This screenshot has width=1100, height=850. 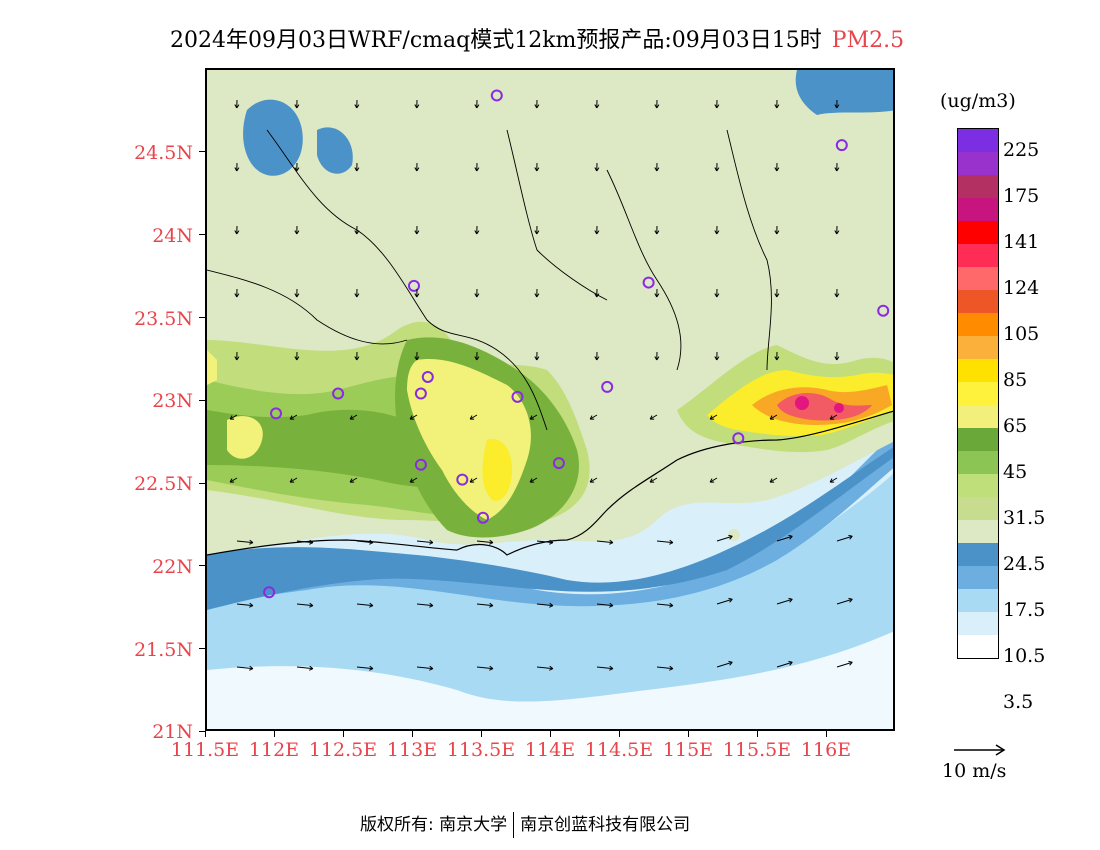 I want to click on colorbar-unit: (ug/m3), so click(x=978, y=101).